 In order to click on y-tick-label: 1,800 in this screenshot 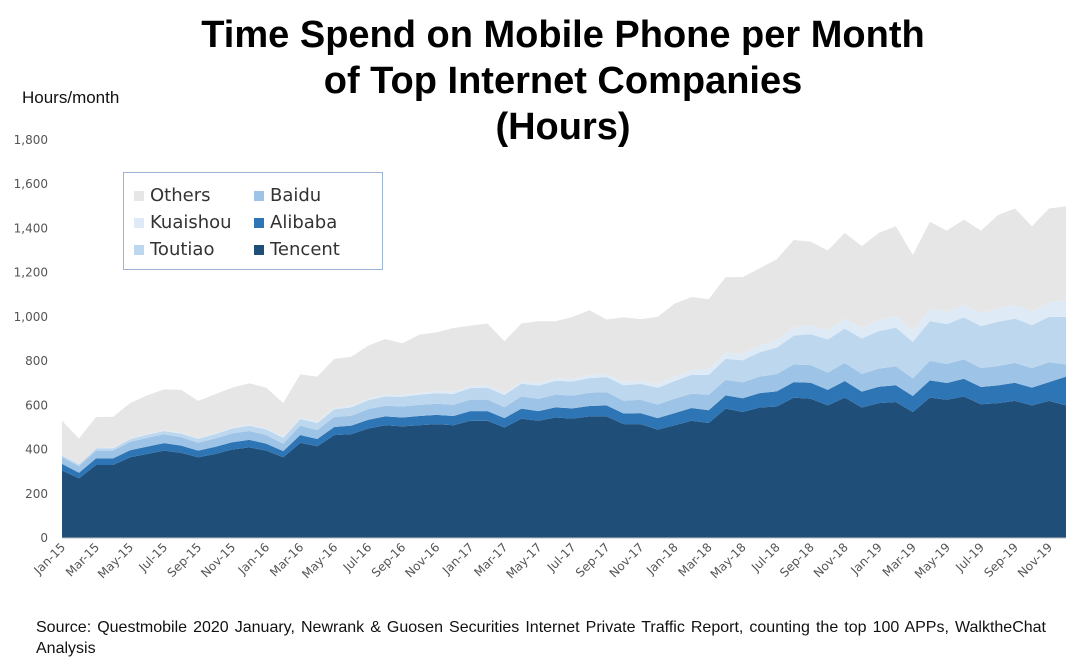, I will do `click(31, 140)`.